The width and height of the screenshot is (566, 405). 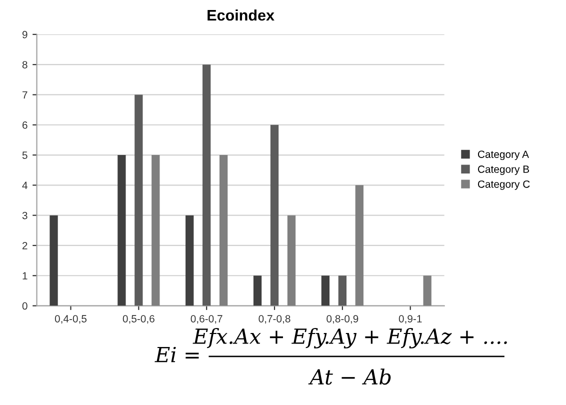 I want to click on y-tick-label: 2, so click(x=25, y=246).